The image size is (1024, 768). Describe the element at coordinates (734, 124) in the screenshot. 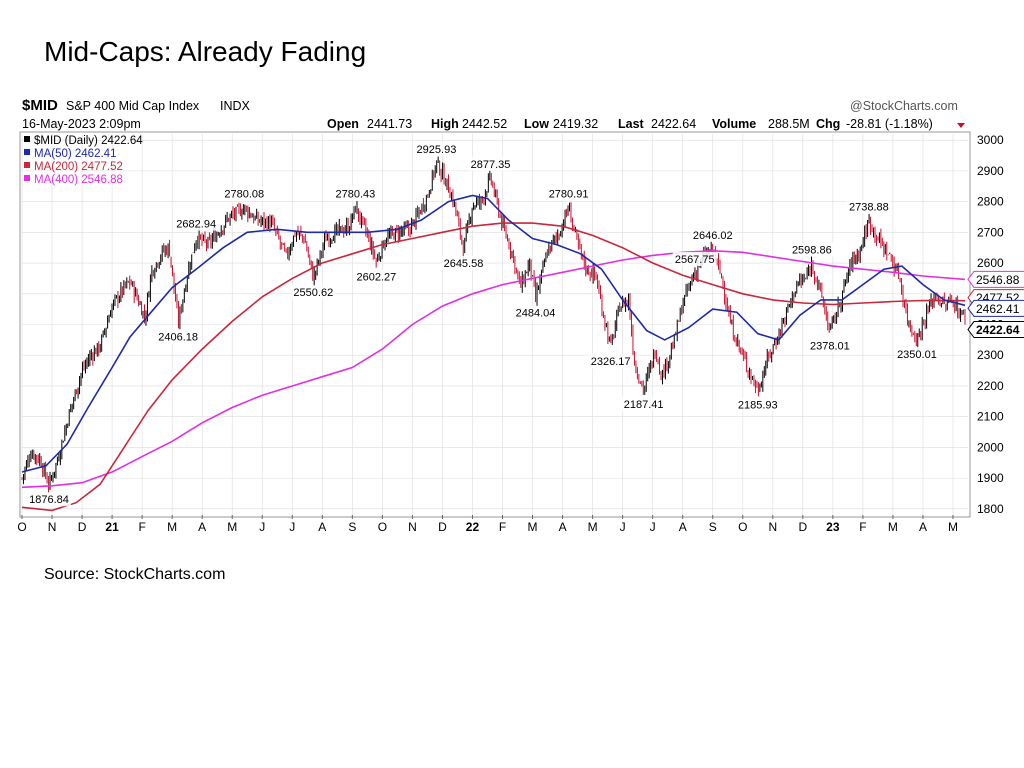

I see `volume-label: Volume` at that location.